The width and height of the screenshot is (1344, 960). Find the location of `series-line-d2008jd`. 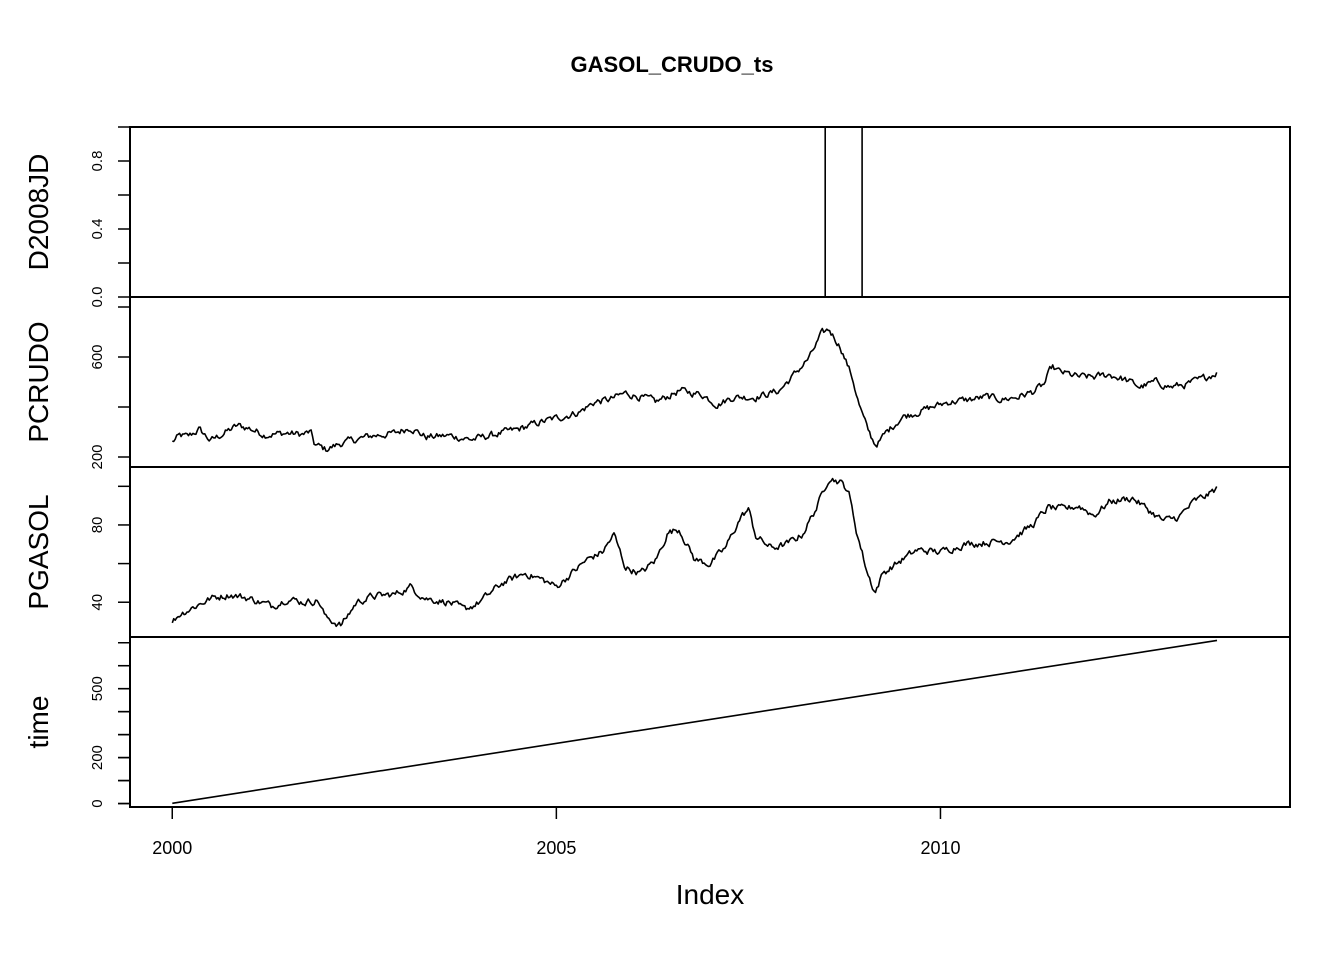

series-line-d2008jd is located at coordinates (694, 212).